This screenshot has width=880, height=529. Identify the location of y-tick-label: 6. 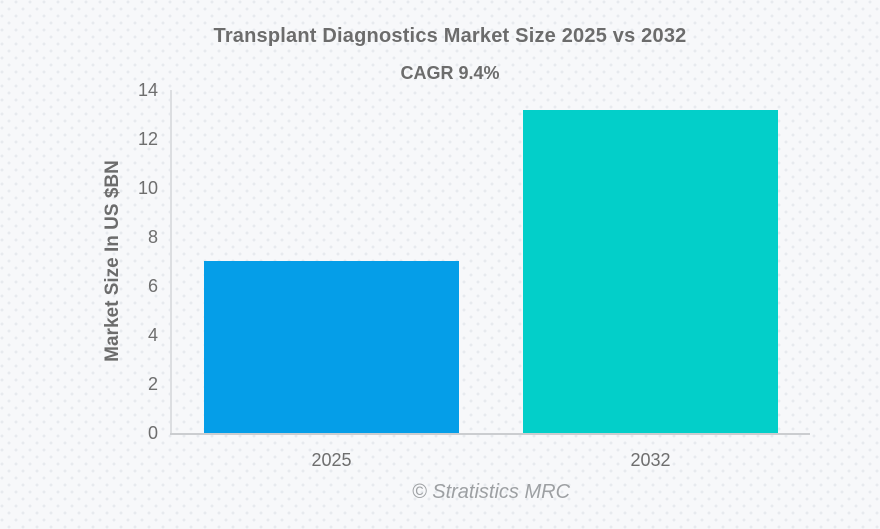
(152, 286).